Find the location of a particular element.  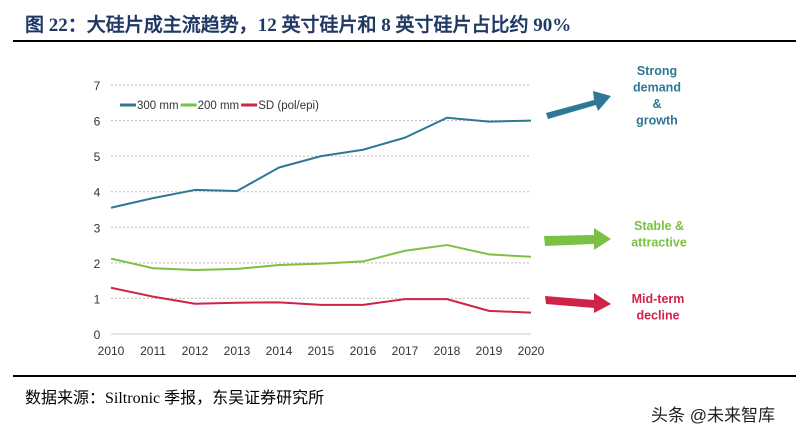

x-tick-label: 2019 is located at coordinates (489, 351).